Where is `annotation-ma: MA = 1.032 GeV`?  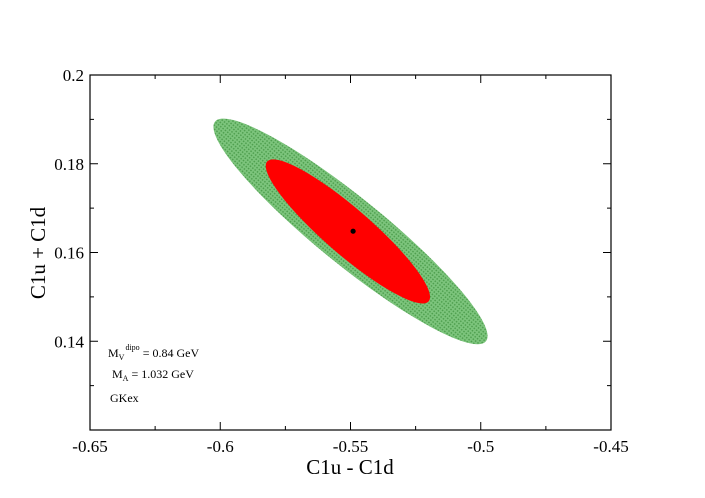
annotation-ma: MA = 1.032 GeV is located at coordinates (153, 375).